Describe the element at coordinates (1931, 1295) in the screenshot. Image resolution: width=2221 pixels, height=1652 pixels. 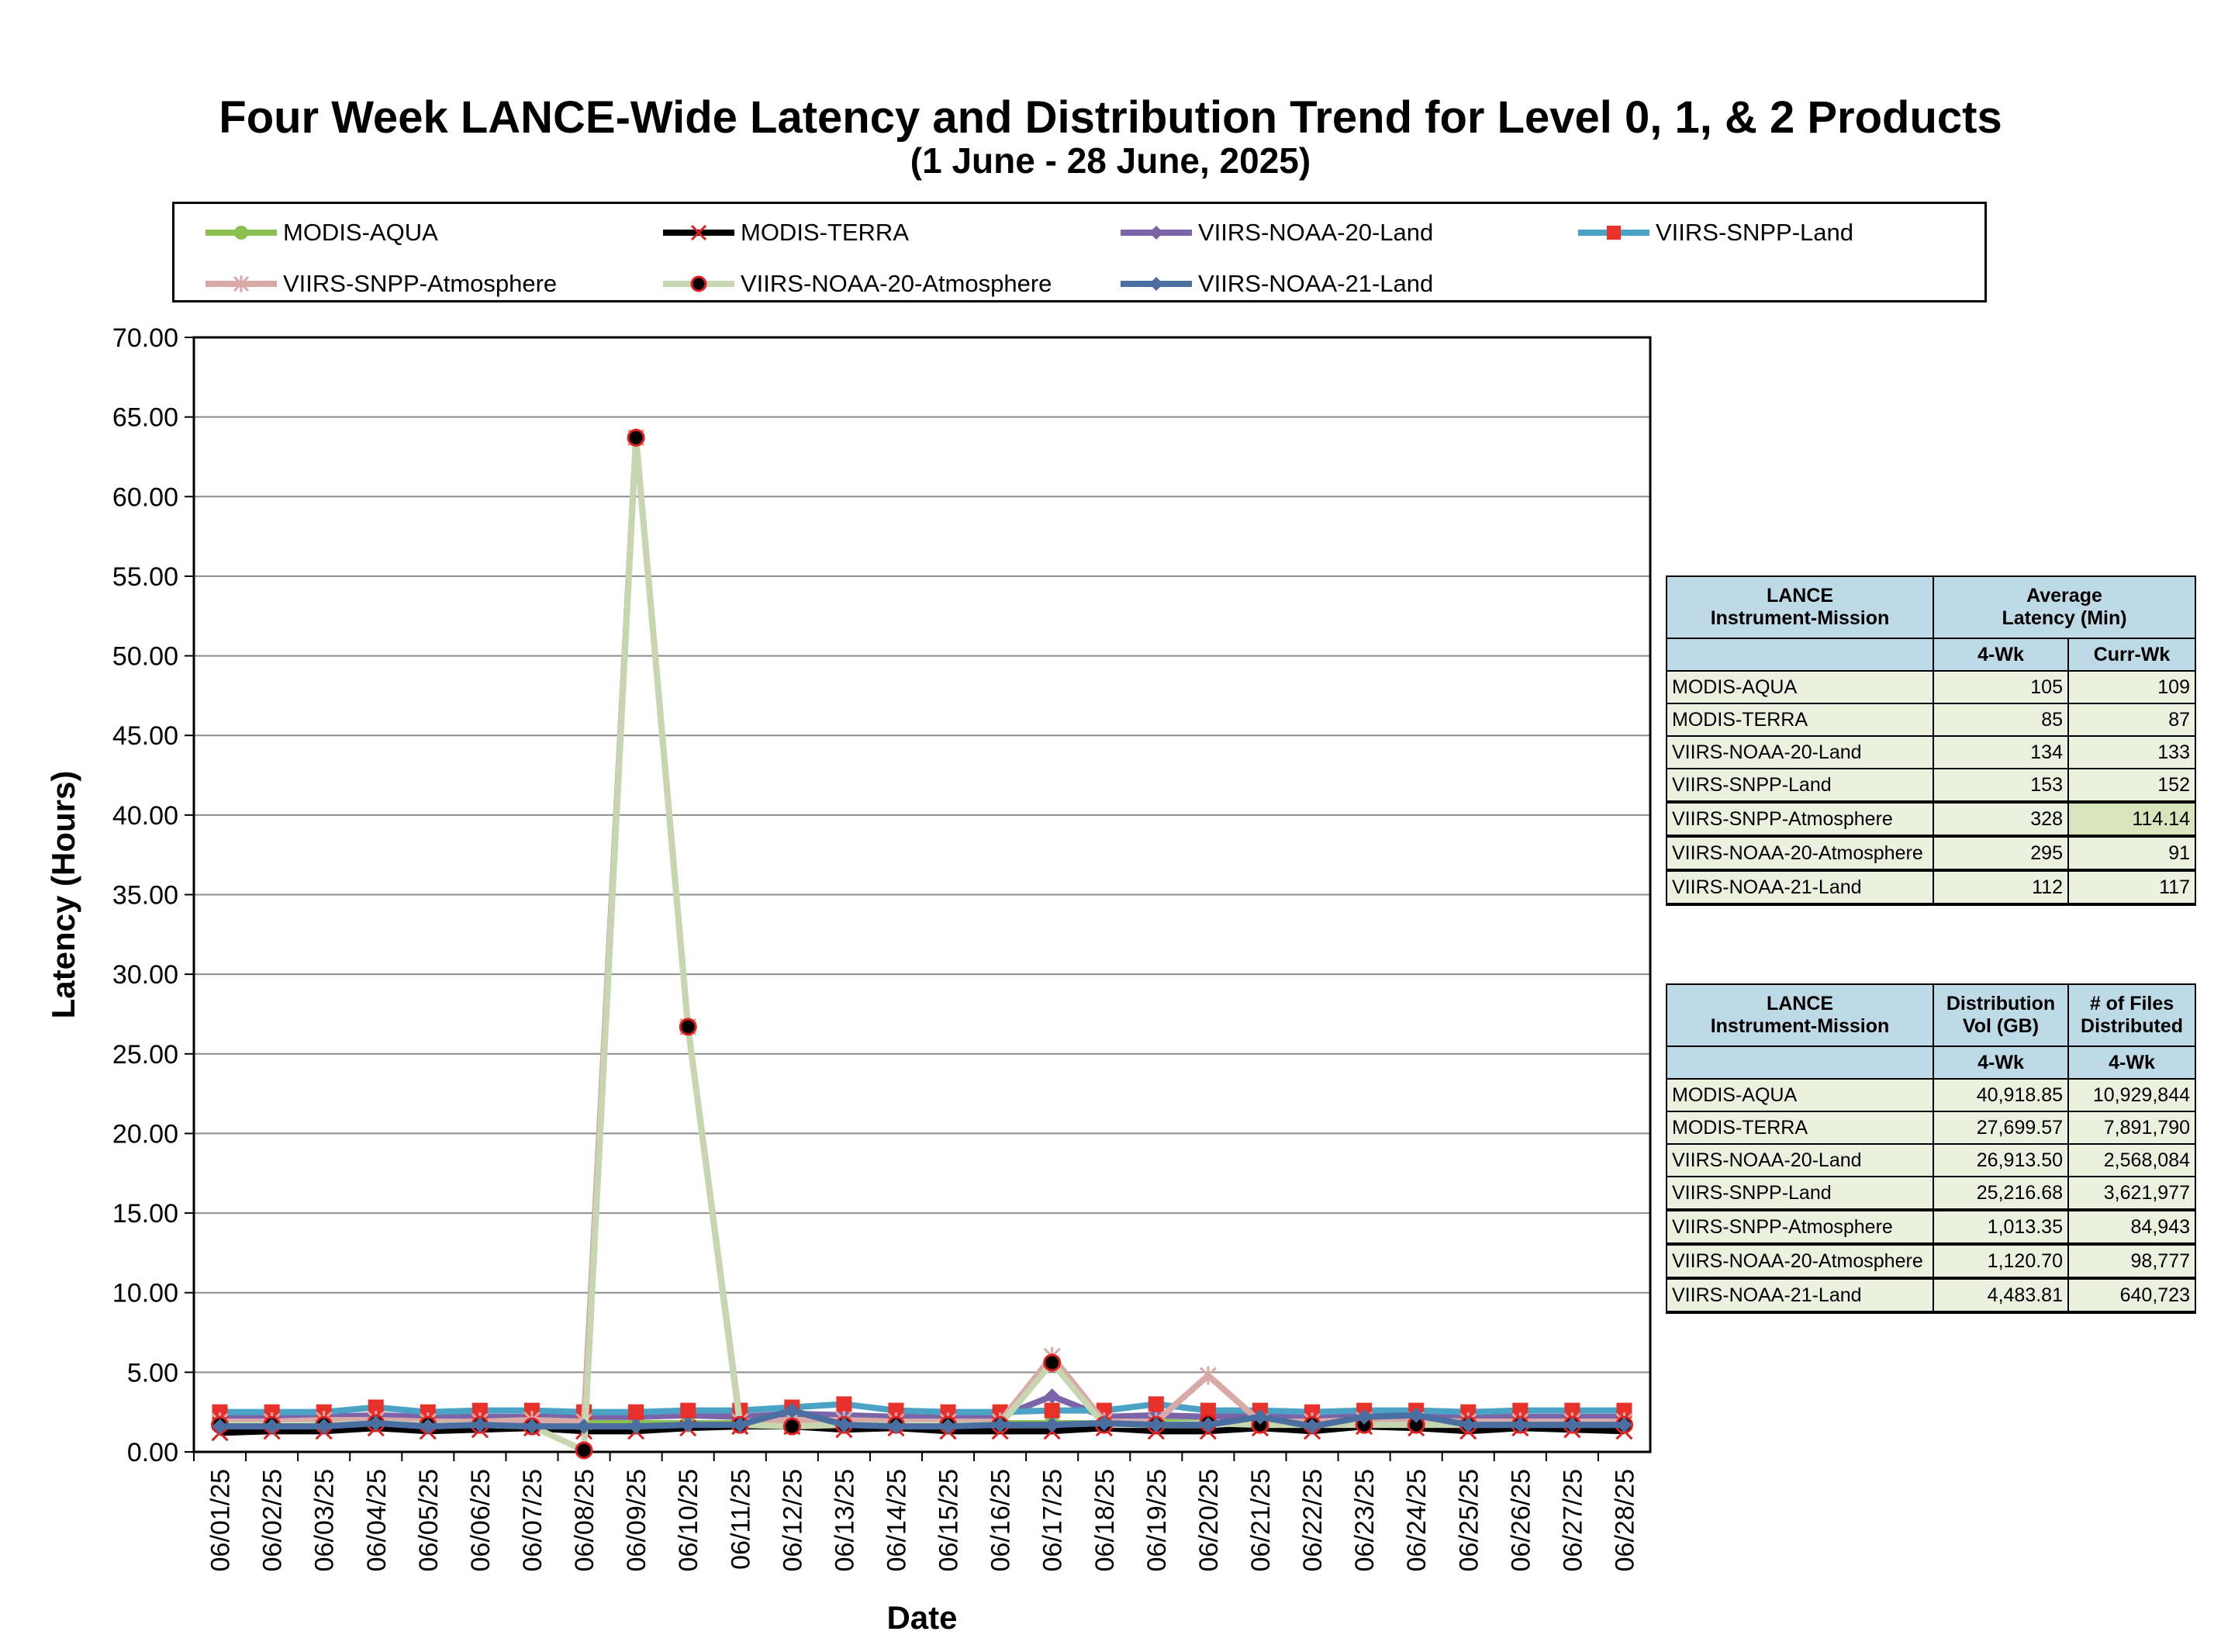
I see `table-row: VIIRS-NOAA-21-Land 4,483.81 640,723` at that location.